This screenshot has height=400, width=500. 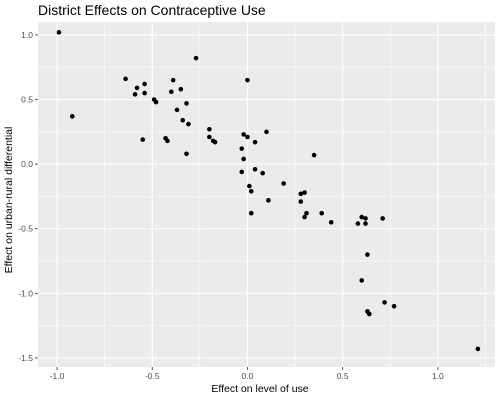 I want to click on y-tick-label: 1.0, so click(x=27, y=35).